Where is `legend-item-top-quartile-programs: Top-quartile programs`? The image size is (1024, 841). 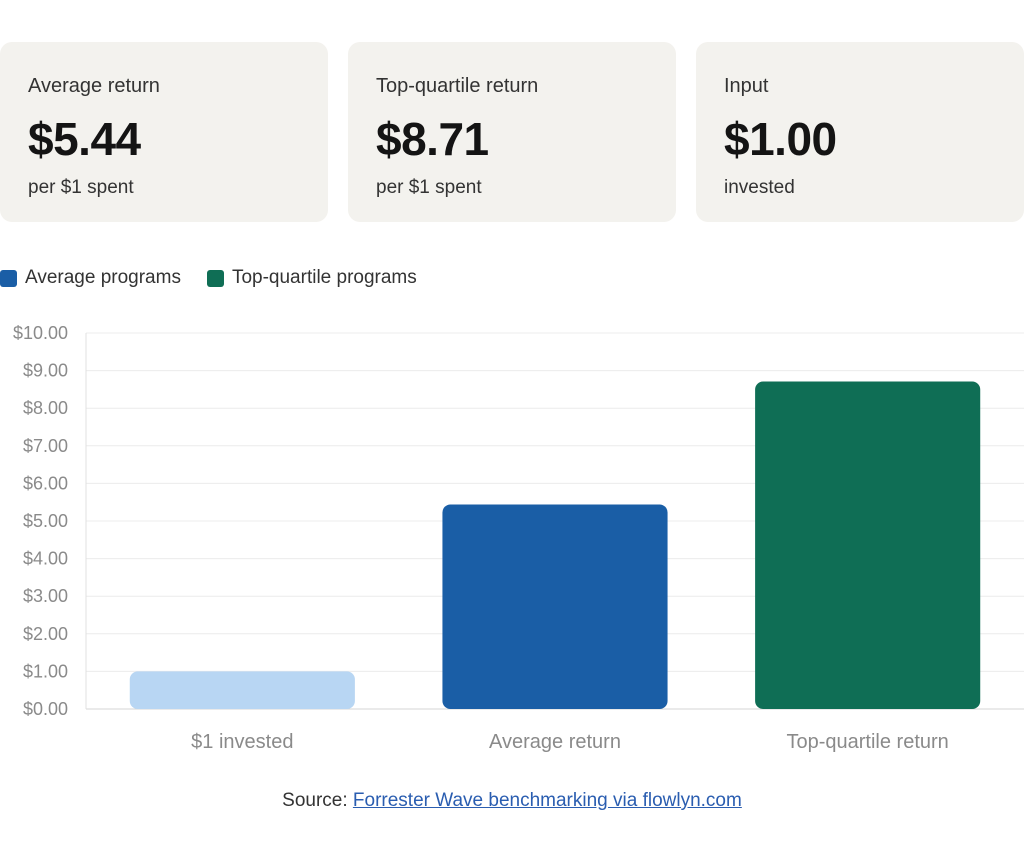 legend-item-top-quartile-programs: Top-quartile programs is located at coordinates (311, 278).